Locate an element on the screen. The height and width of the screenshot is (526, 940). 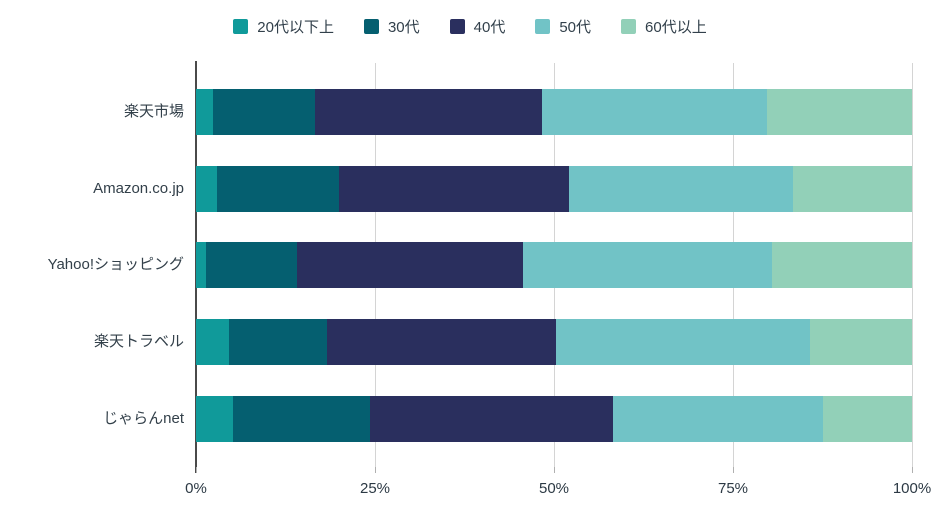
category-label: 楽天市場 is located at coordinates (153, 111).